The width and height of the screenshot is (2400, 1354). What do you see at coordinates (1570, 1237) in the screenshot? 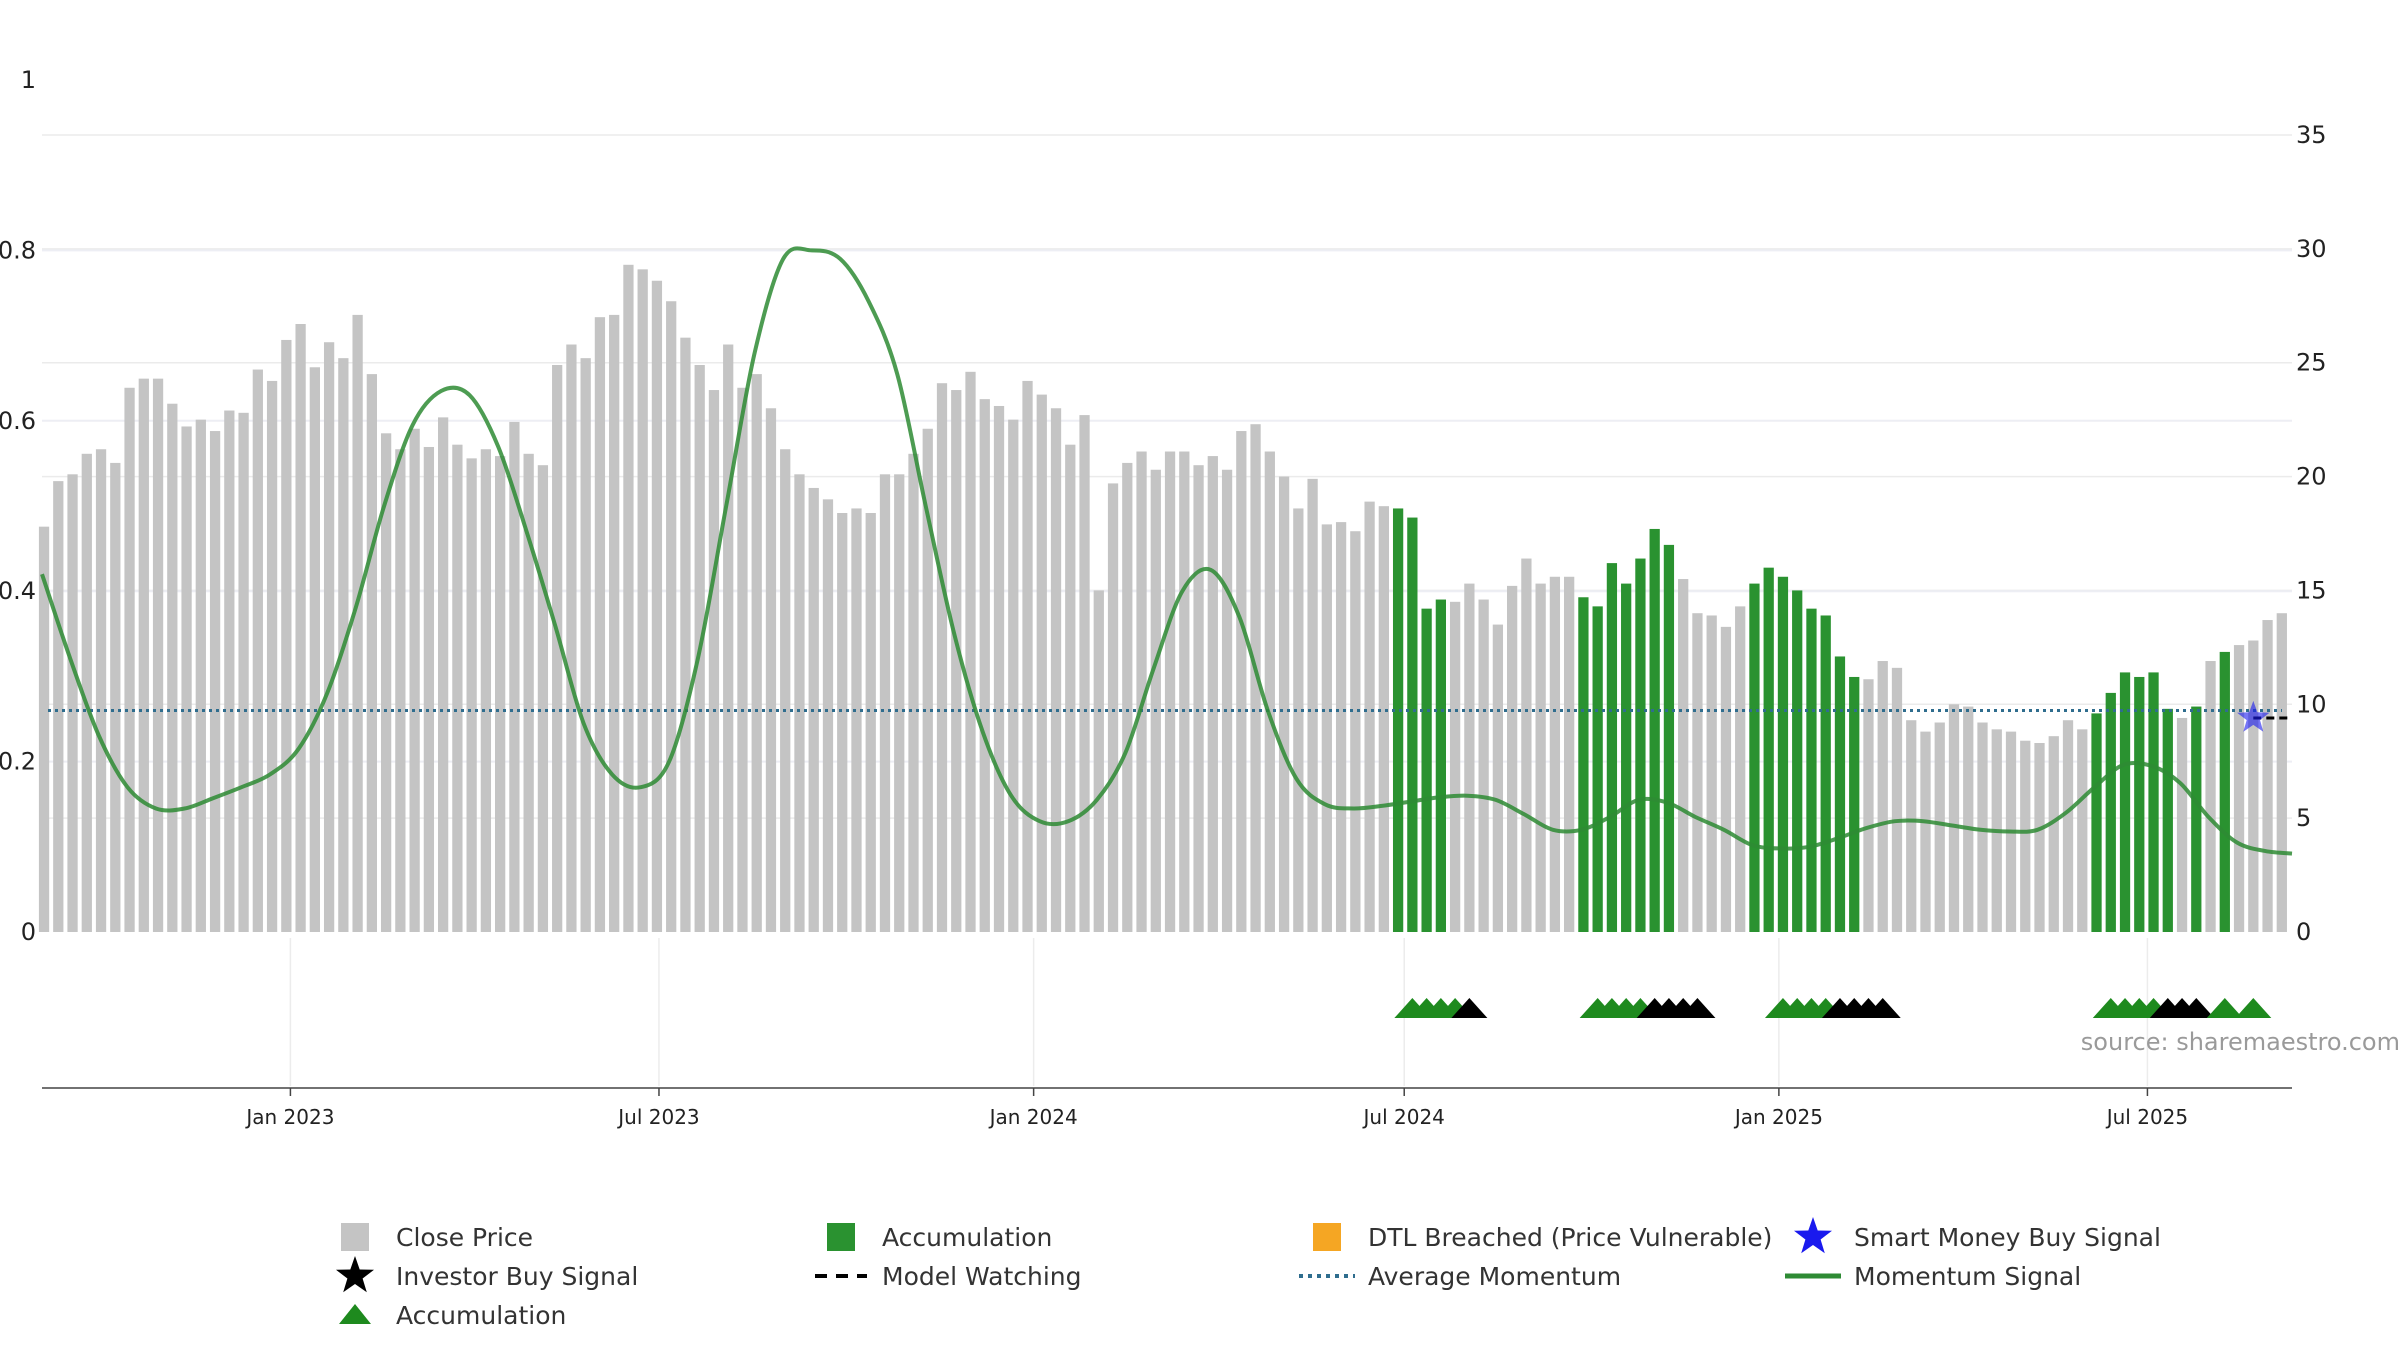
I see `legend-label: DTL Breached (Price Vulnerable)` at bounding box center [1570, 1237].